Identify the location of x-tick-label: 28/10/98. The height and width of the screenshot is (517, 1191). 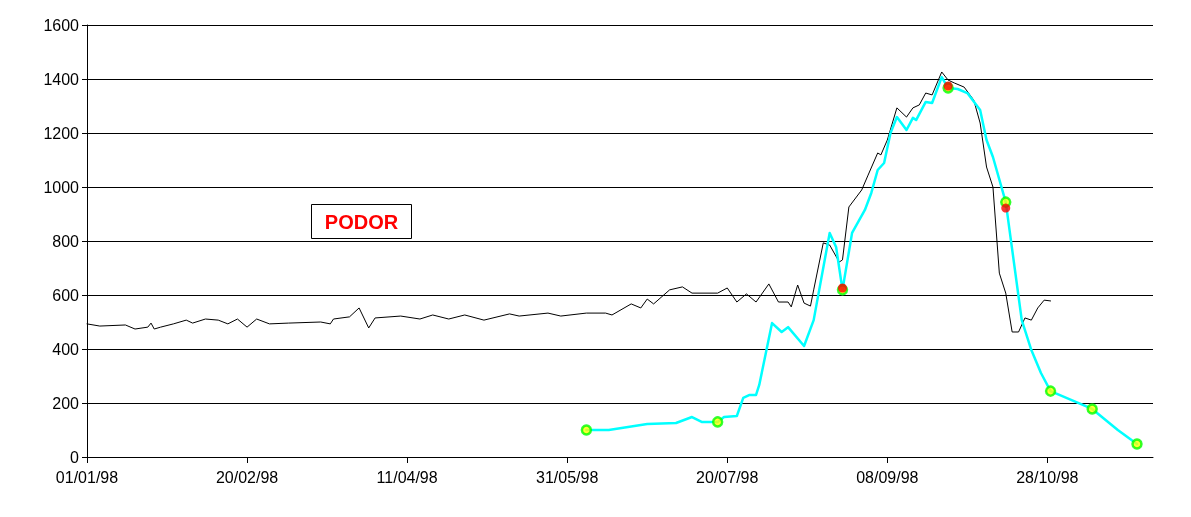
(1047, 477).